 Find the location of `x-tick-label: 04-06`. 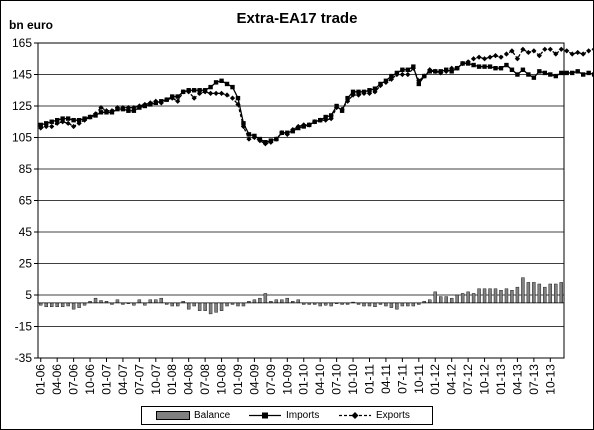

x-tick-label: 04-06 is located at coordinates (57, 379).